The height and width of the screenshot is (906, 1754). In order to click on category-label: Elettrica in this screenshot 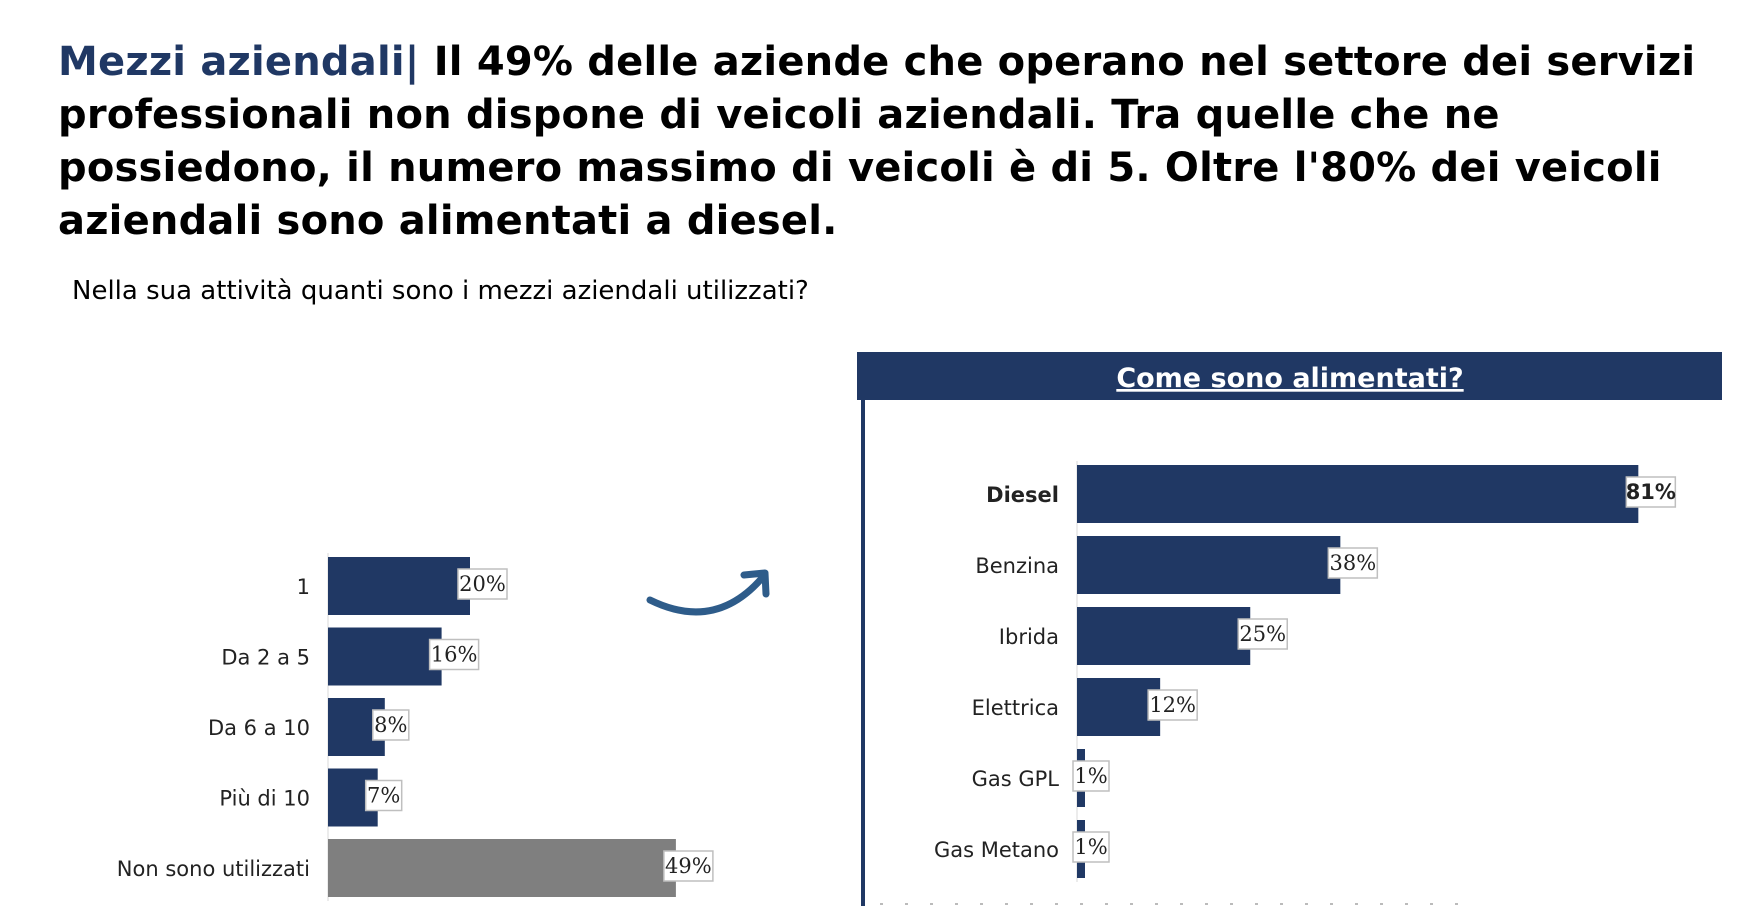, I will do `click(1015, 708)`.